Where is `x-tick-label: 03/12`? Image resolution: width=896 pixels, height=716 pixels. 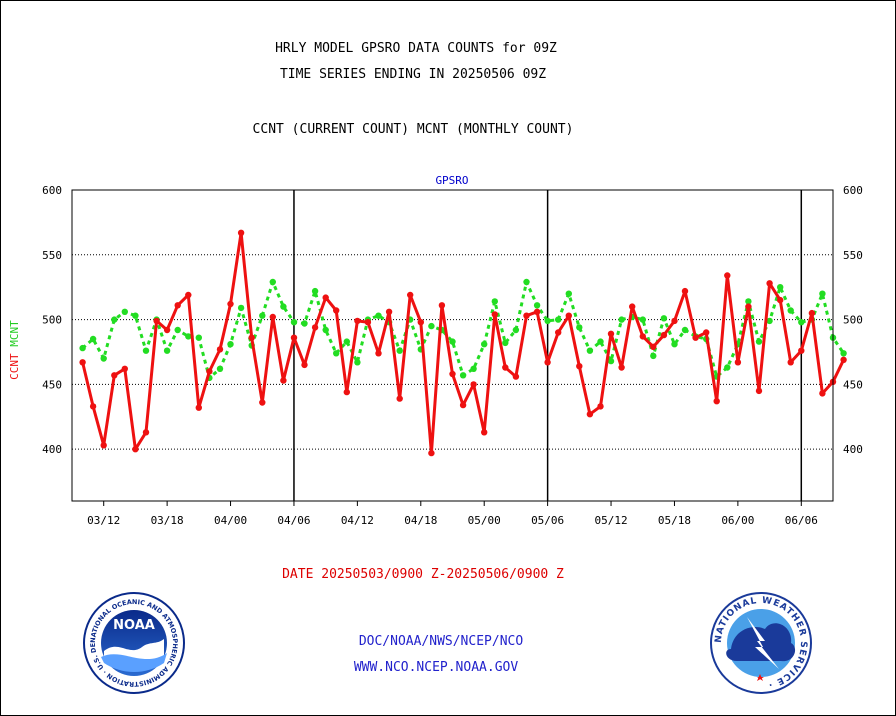
x-tick-label: 03/12 is located at coordinates (103, 520).